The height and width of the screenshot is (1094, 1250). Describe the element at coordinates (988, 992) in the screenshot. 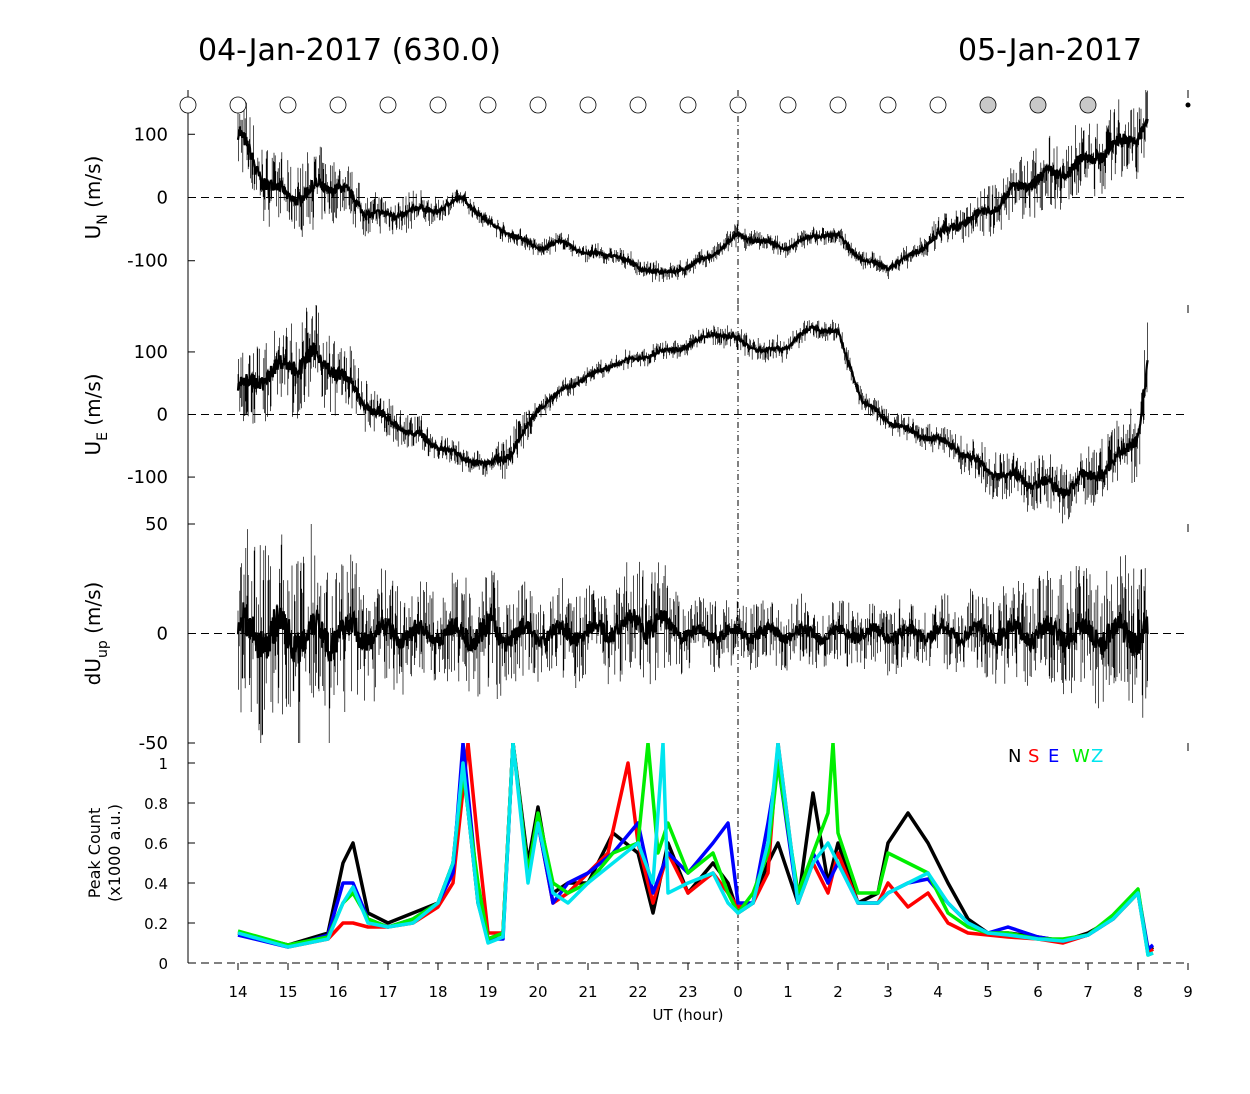

I see `xtick-label-15: 5` at that location.